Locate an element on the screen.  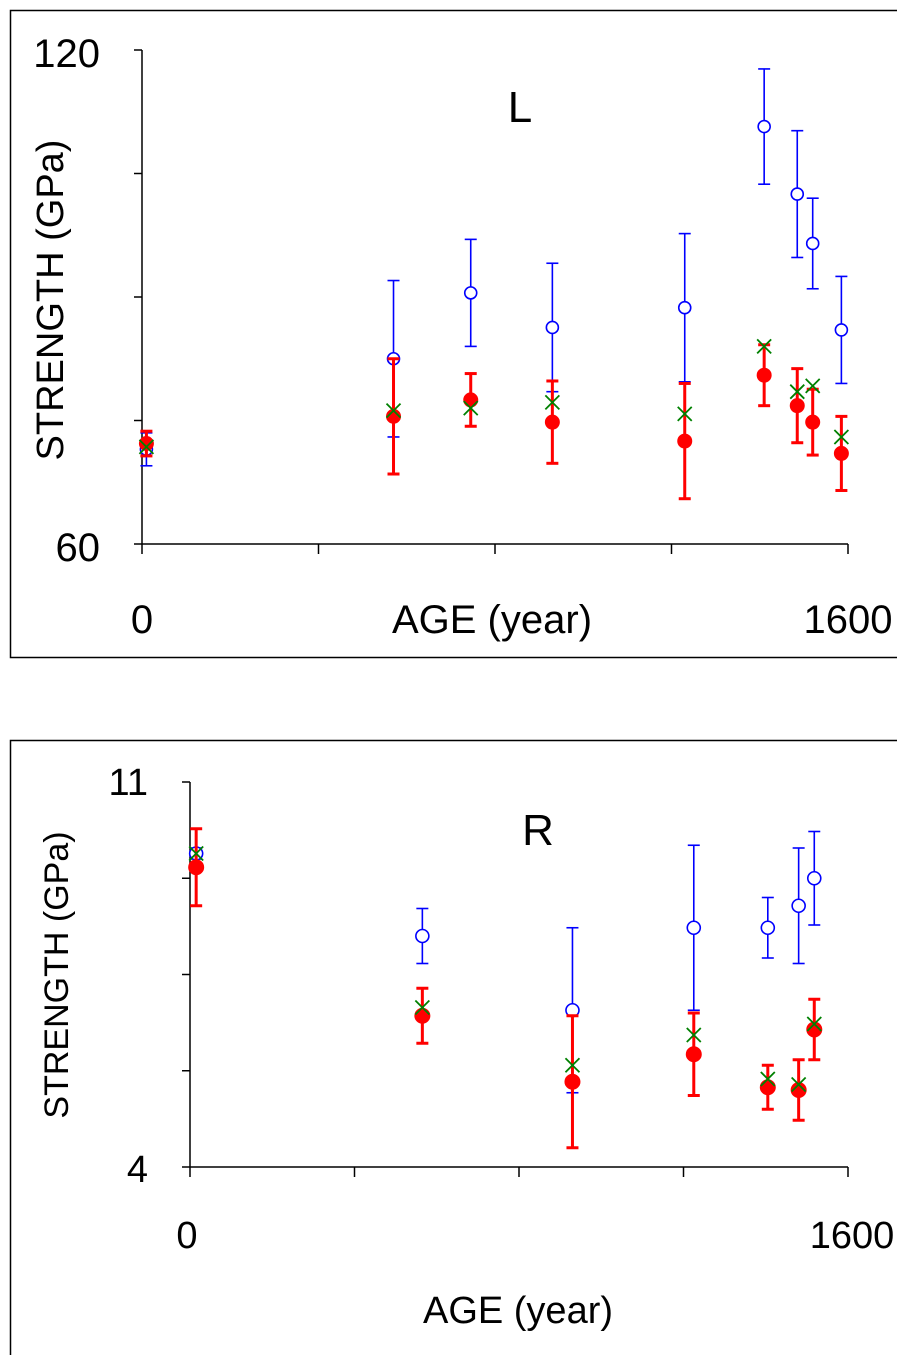
panel-r-ylabel: STRENGTH (GPa) is located at coordinates (57, 974).